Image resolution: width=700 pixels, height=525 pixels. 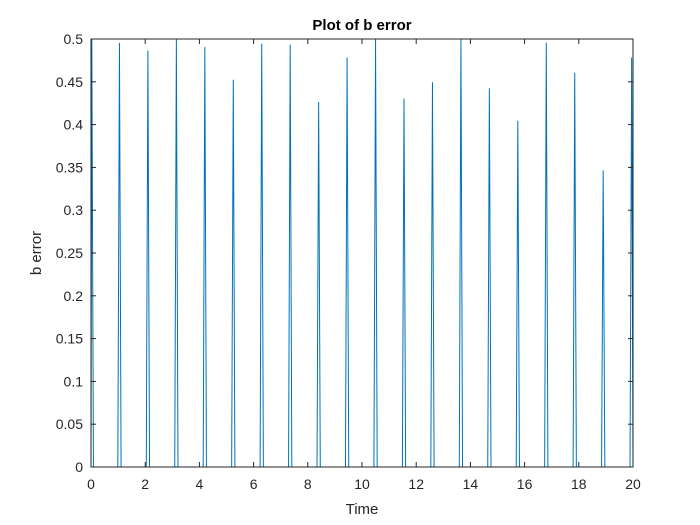 What do you see at coordinates (69, 167) in the screenshot?
I see `y-tick-label: 0.35` at bounding box center [69, 167].